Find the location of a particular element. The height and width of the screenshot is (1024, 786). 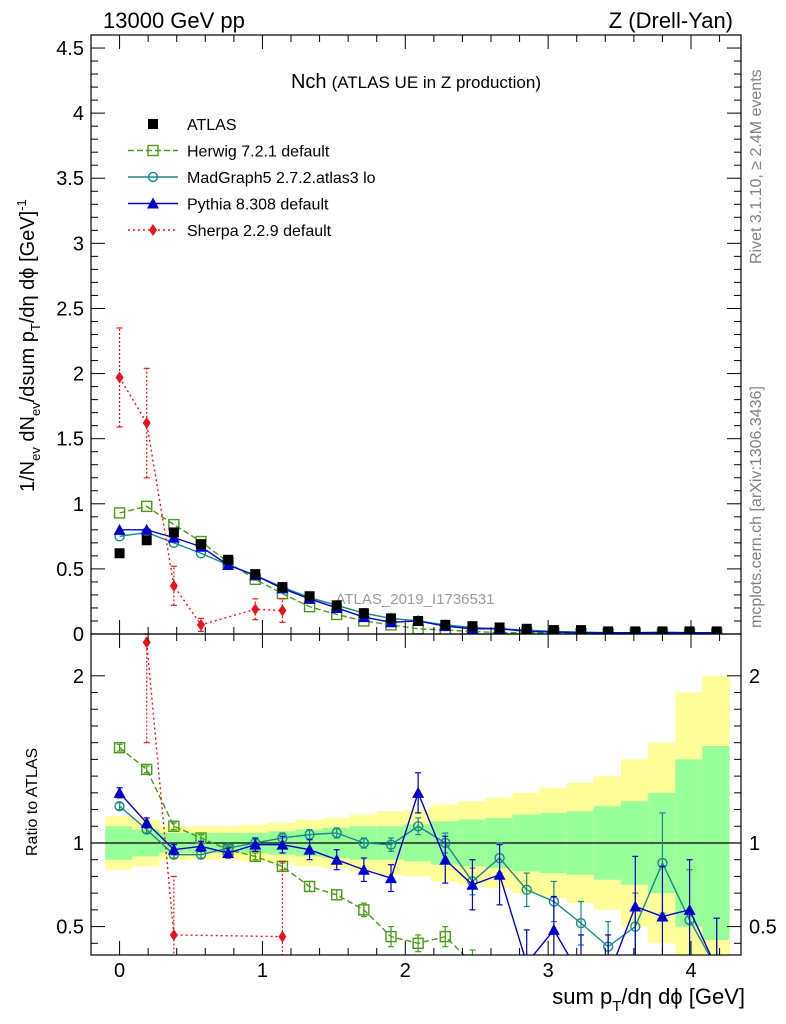

legend-herwig-marker is located at coordinates (153, 150).